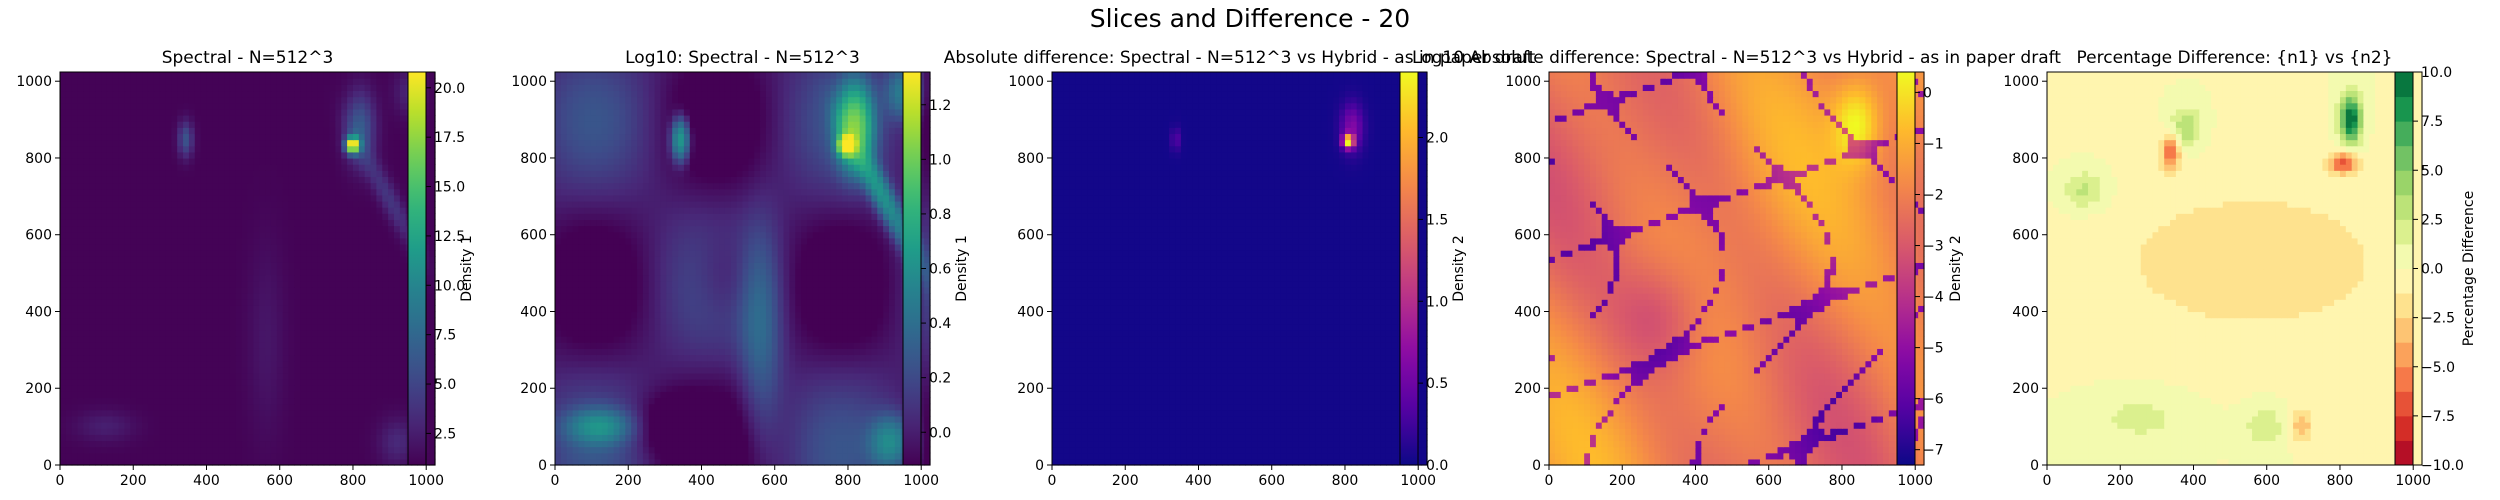  Describe the element at coordinates (962, 268) in the screenshot. I see `colorbar-label: Density 1` at that location.